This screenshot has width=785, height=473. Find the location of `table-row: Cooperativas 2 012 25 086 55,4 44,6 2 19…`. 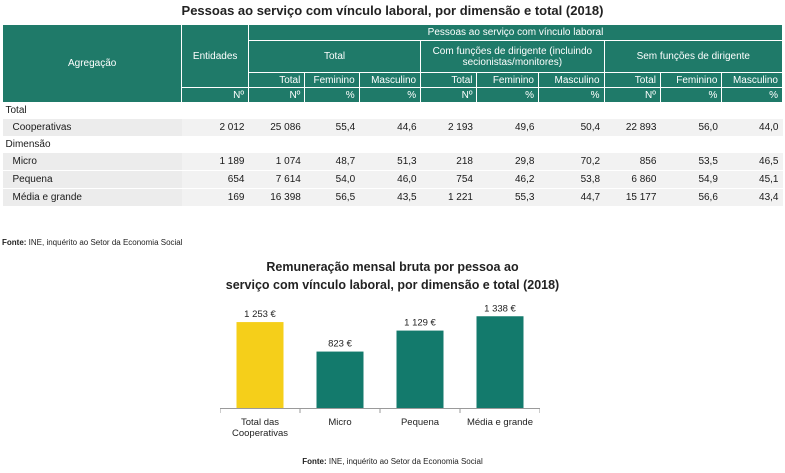

table-row: Cooperativas 2 012 25 086 55,4 44,6 2 19… is located at coordinates (392, 128).